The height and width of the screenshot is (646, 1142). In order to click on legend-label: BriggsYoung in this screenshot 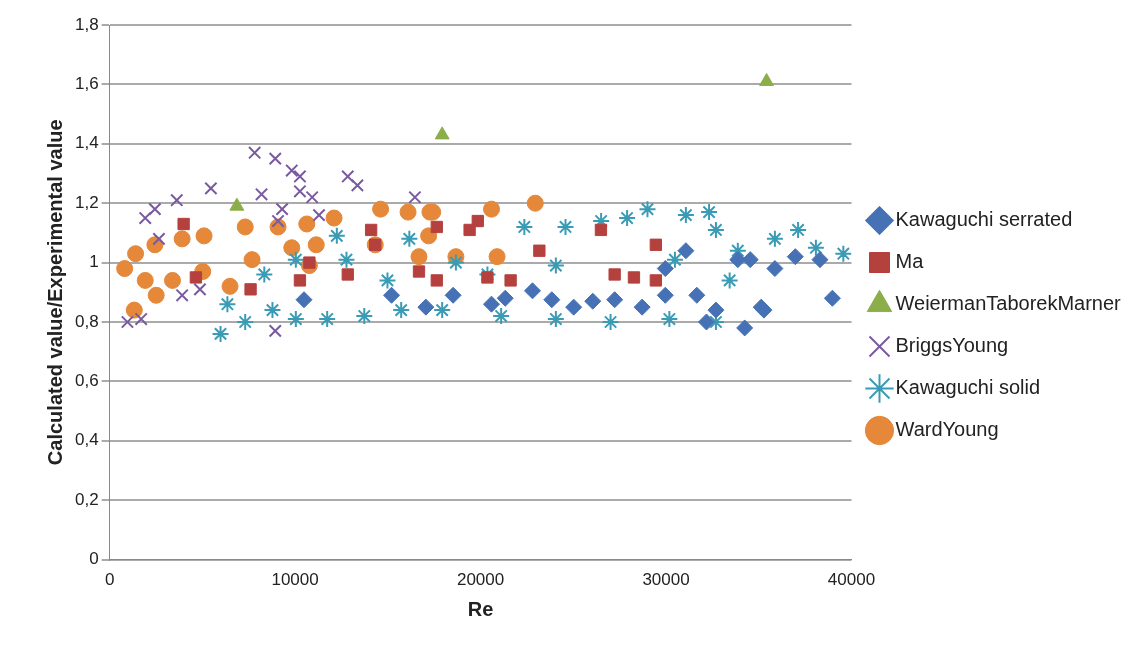, I will do `click(952, 345)`.